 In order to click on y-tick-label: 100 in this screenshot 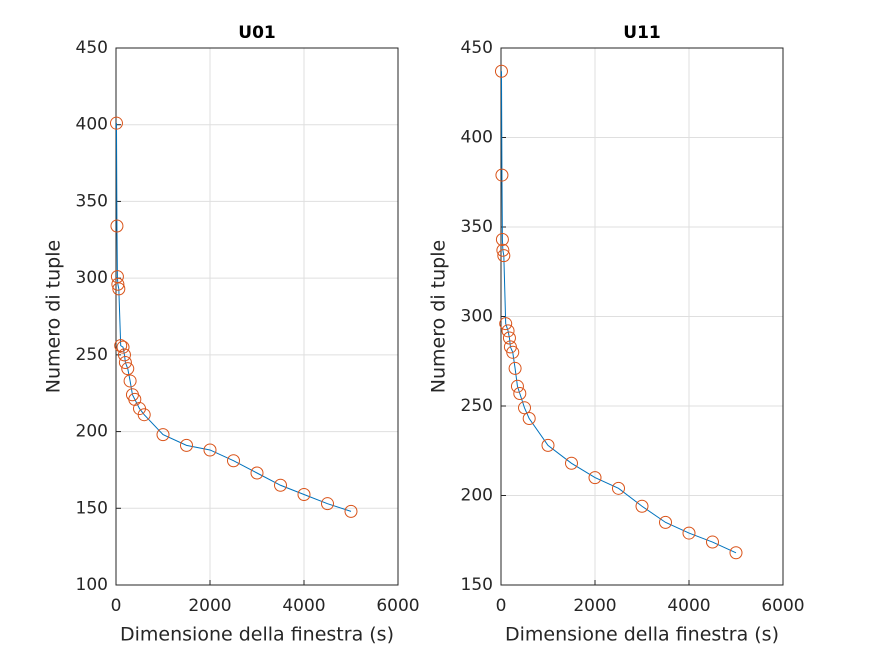, I will do `click(92, 585)`.